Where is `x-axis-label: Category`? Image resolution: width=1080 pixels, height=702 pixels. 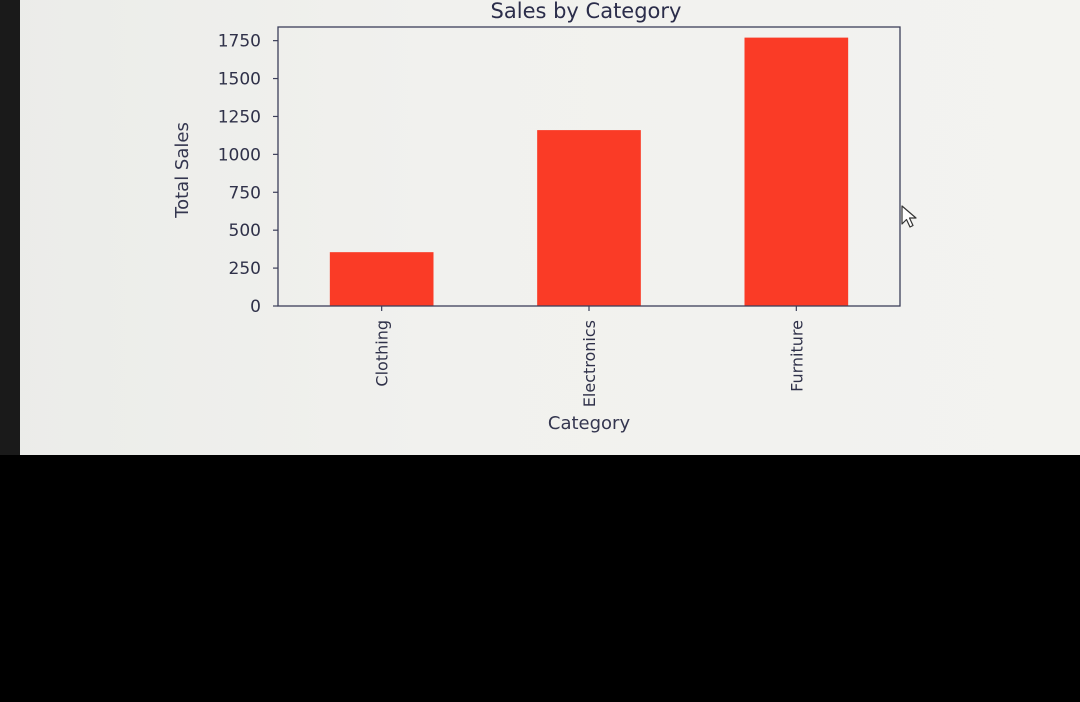 x-axis-label: Category is located at coordinates (589, 423).